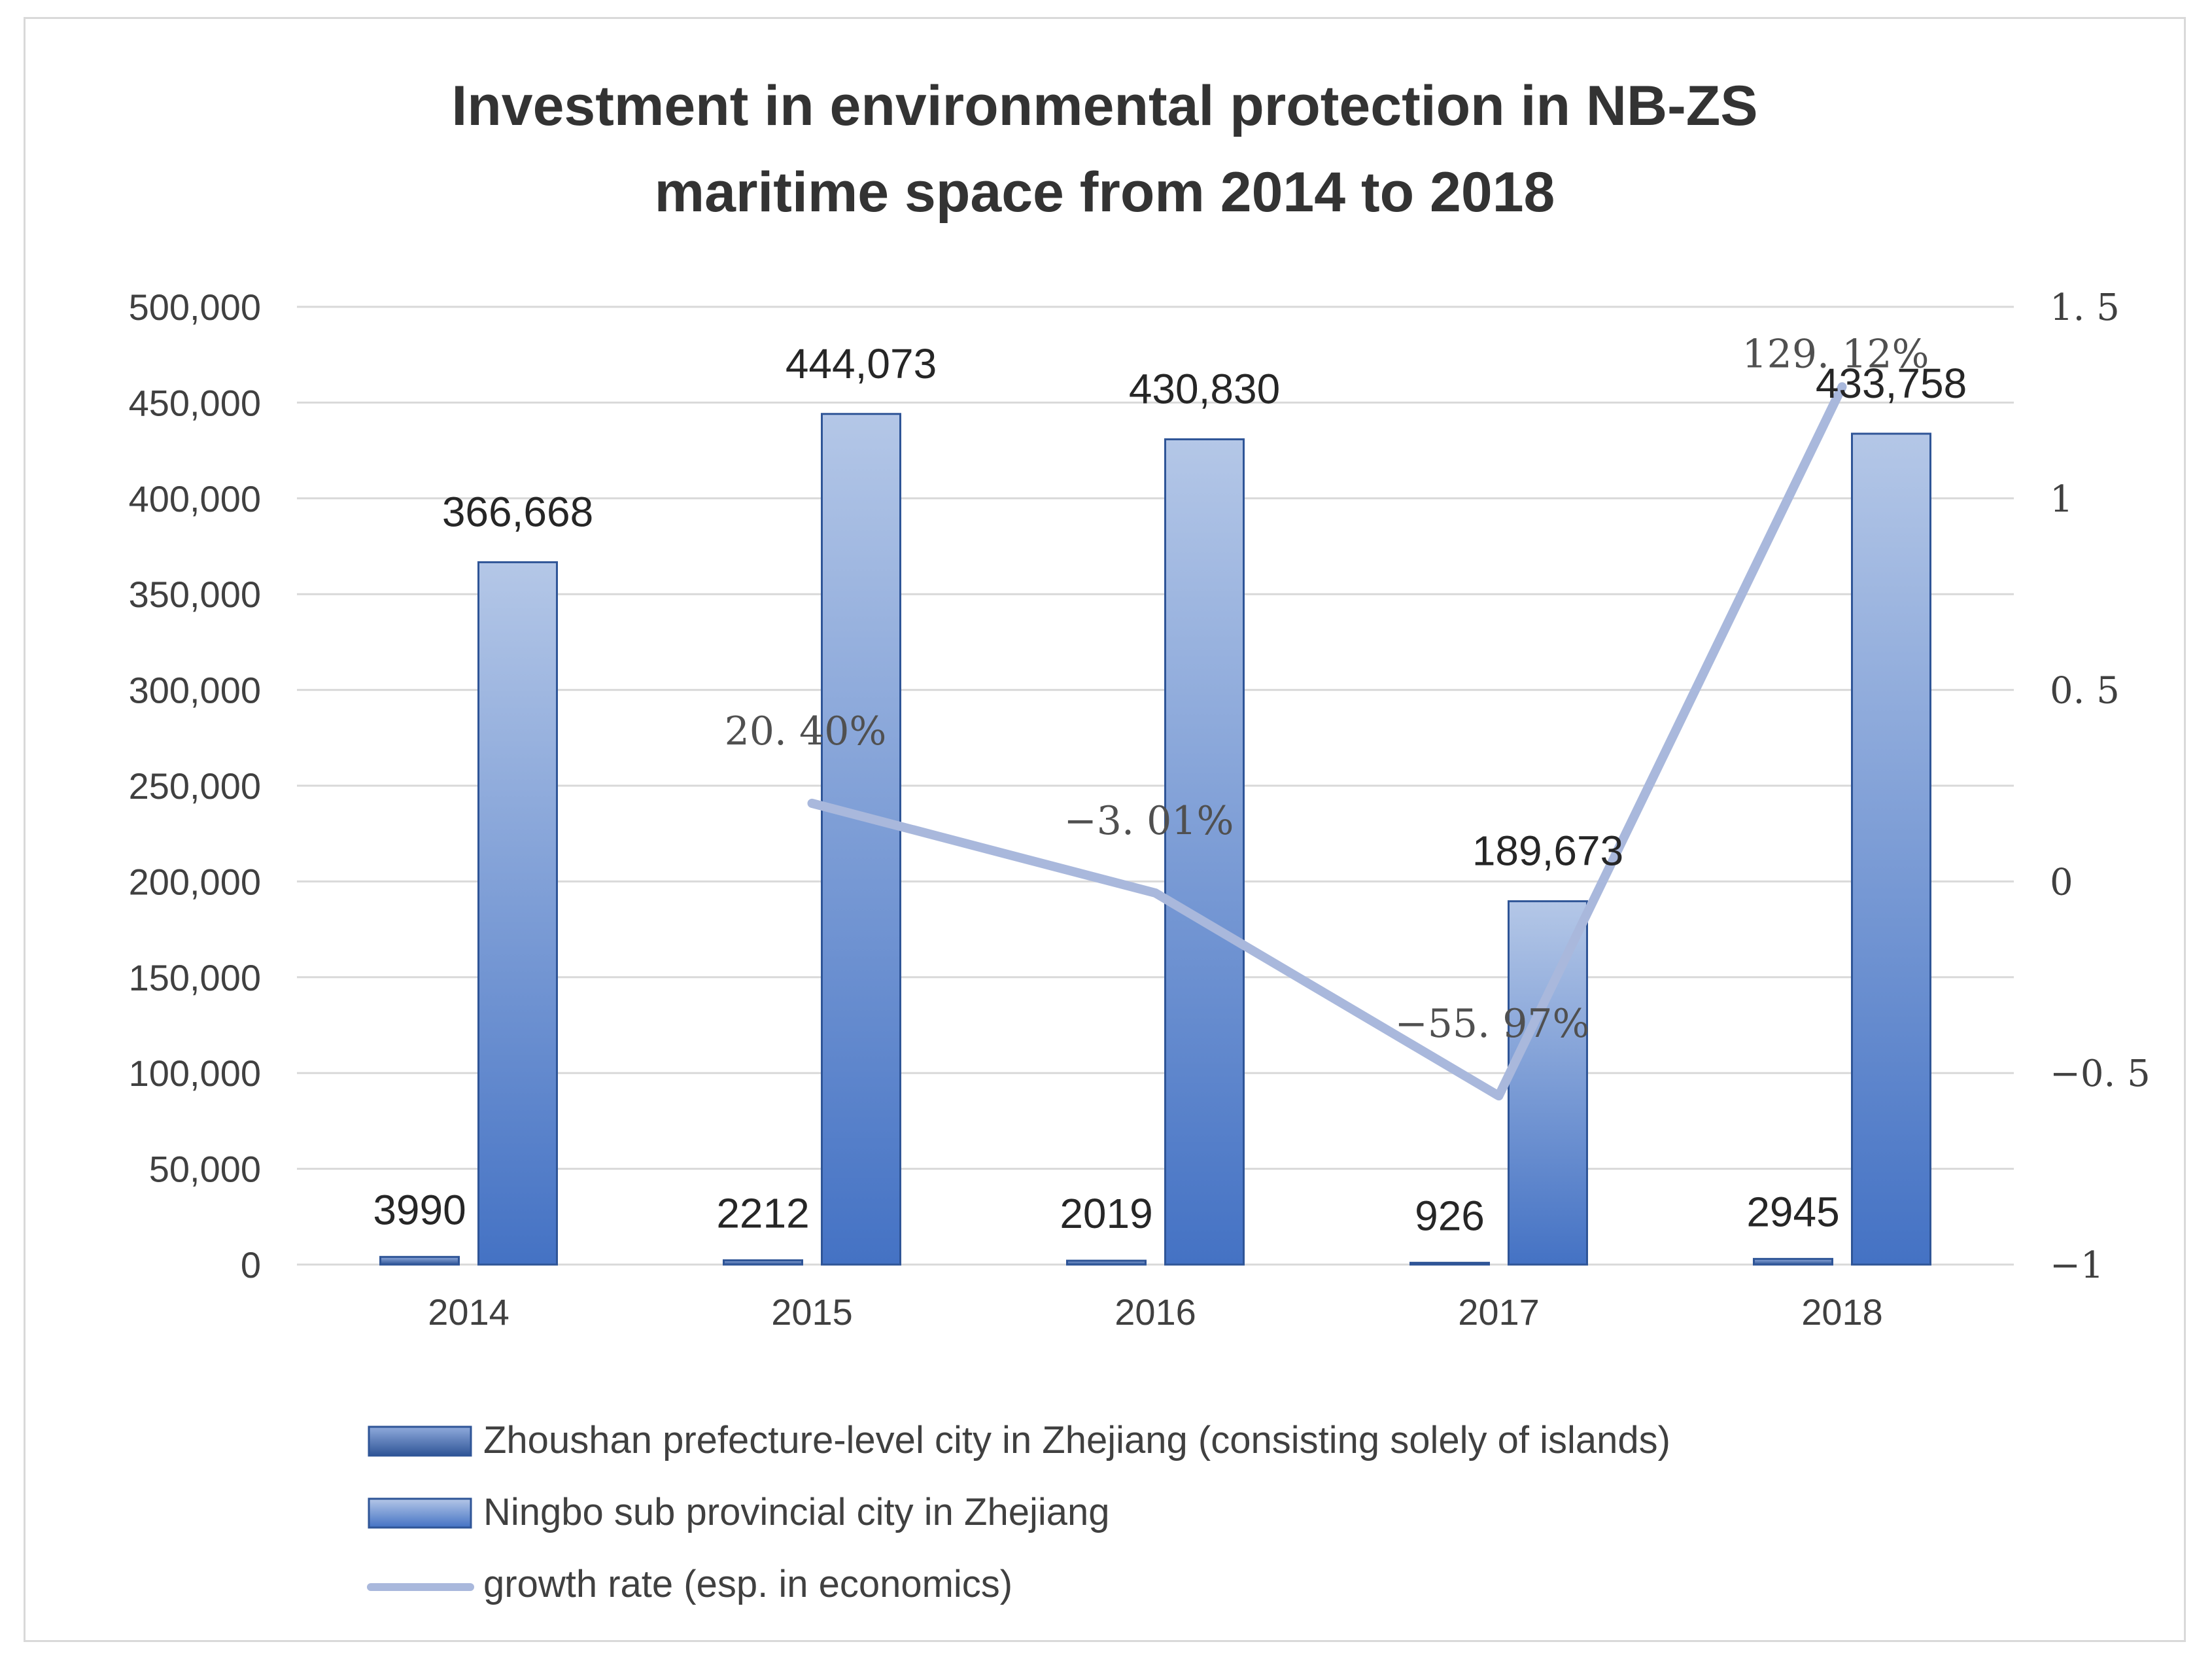 The height and width of the screenshot is (1661, 2212). I want to click on growth-rate-label: 20. 40%, so click(806, 731).